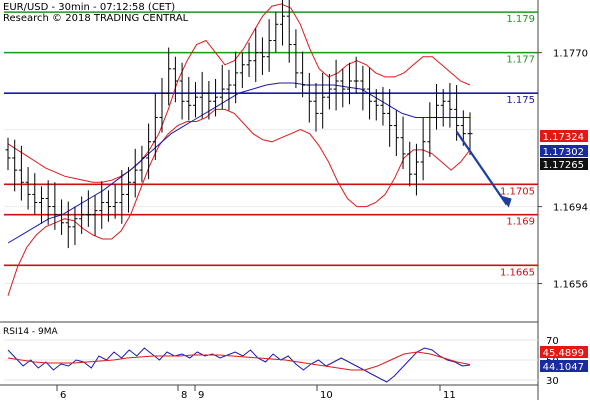 The width and height of the screenshot is (590, 404). Describe the element at coordinates (517, 272) in the screenshot. I see `level-label-1.1665: 1.1665` at that location.